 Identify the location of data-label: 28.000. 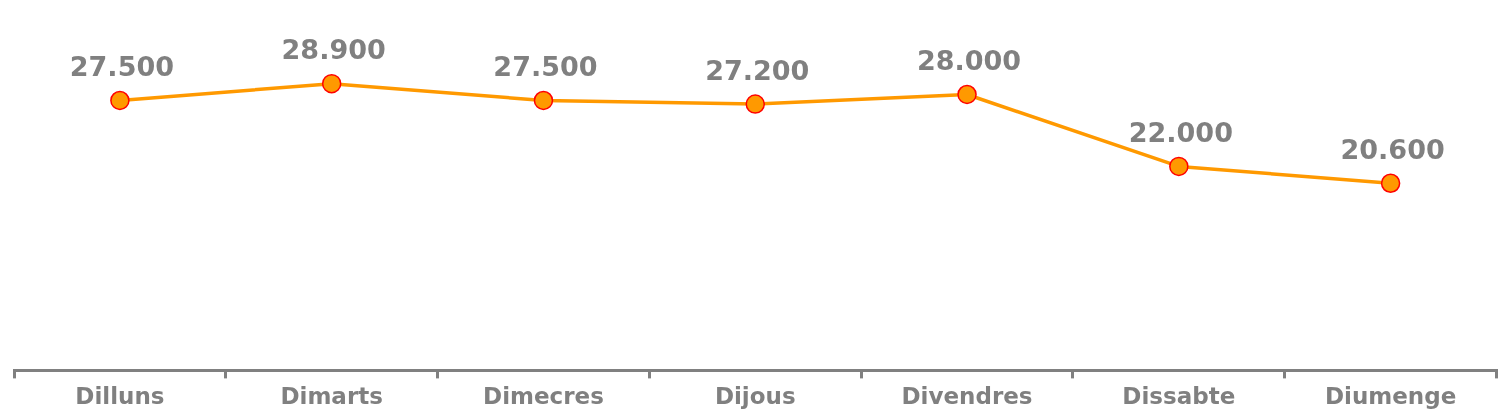
(969, 60).